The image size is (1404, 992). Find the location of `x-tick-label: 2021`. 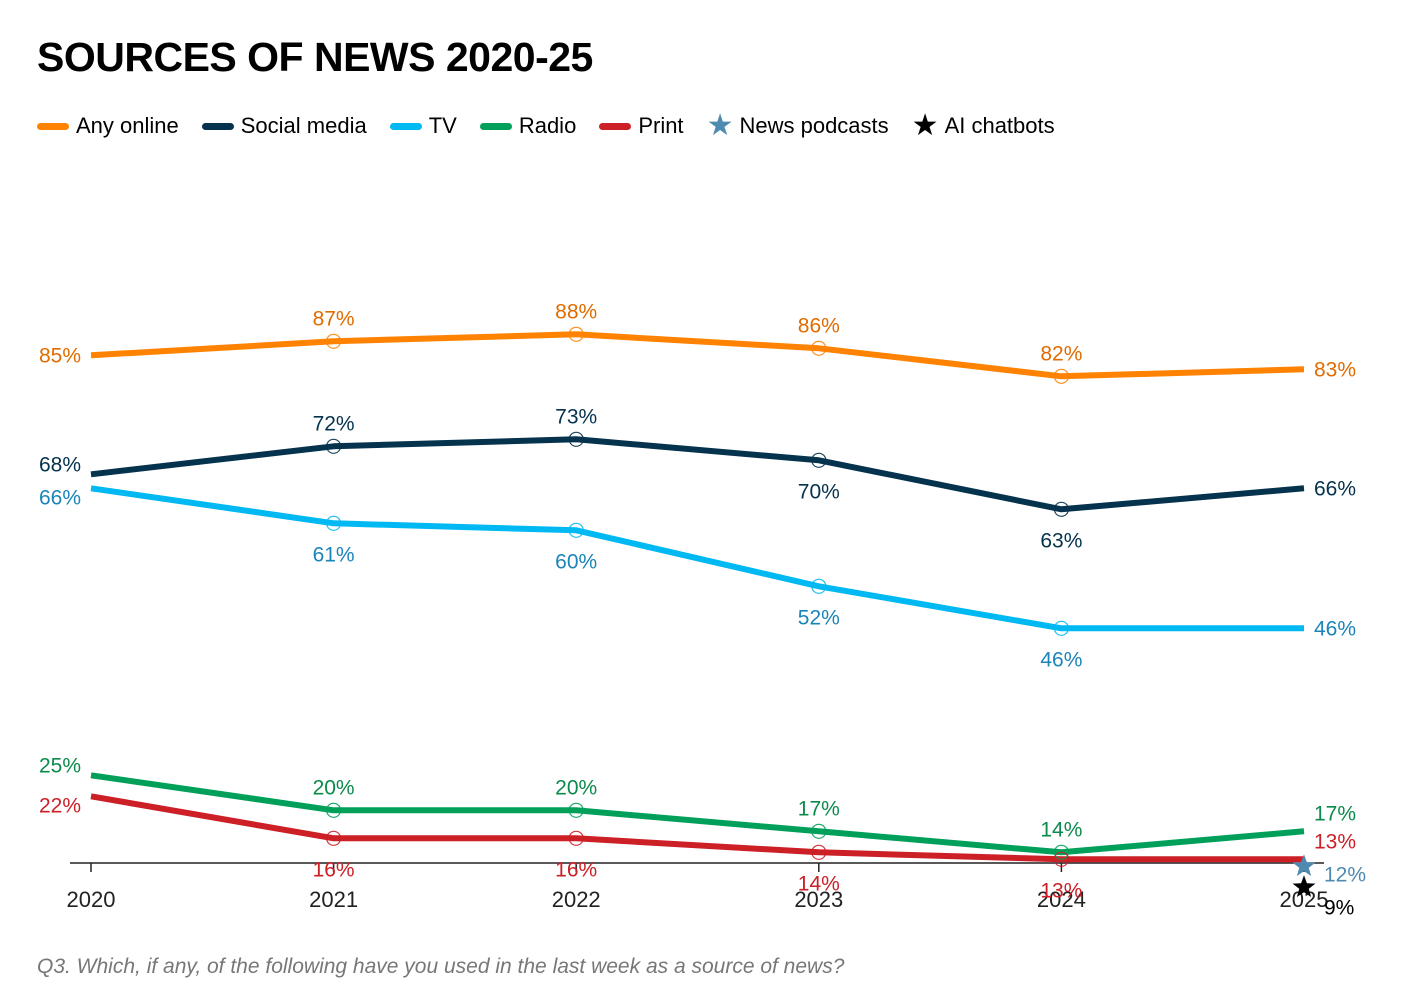

x-tick-label: 2021 is located at coordinates (333, 899).